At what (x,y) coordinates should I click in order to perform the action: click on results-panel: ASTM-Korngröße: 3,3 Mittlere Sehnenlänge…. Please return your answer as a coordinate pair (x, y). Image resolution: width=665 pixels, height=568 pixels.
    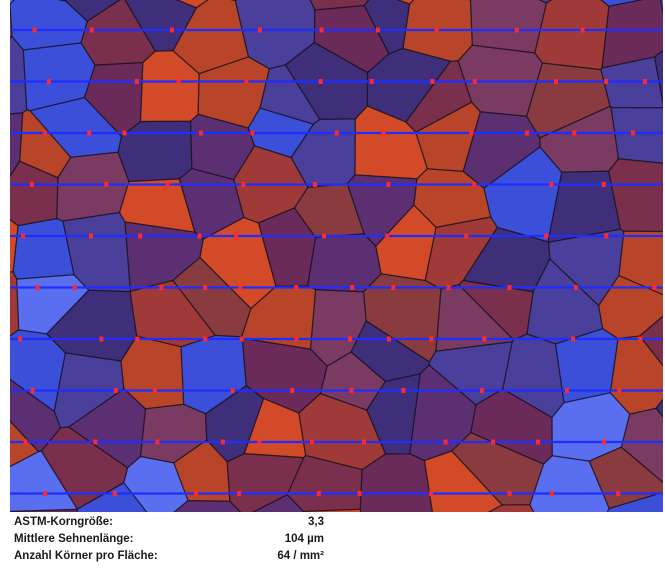
    Looking at the image, I should click on (169, 539).